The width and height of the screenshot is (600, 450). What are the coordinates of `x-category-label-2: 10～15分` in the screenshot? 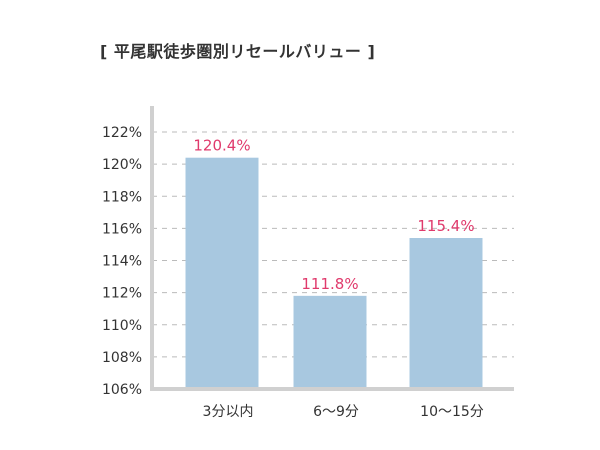 It's located at (452, 412).